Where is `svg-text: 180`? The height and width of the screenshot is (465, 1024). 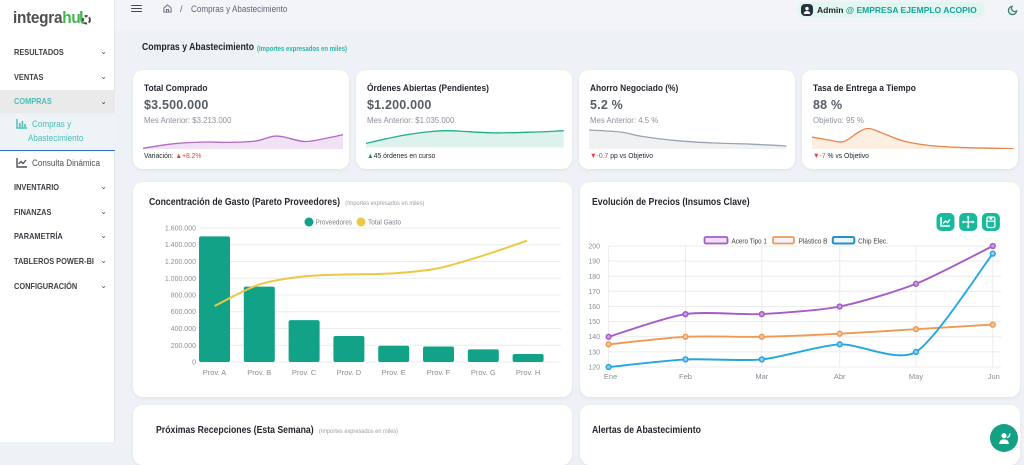 svg-text: 180 is located at coordinates (594, 277).